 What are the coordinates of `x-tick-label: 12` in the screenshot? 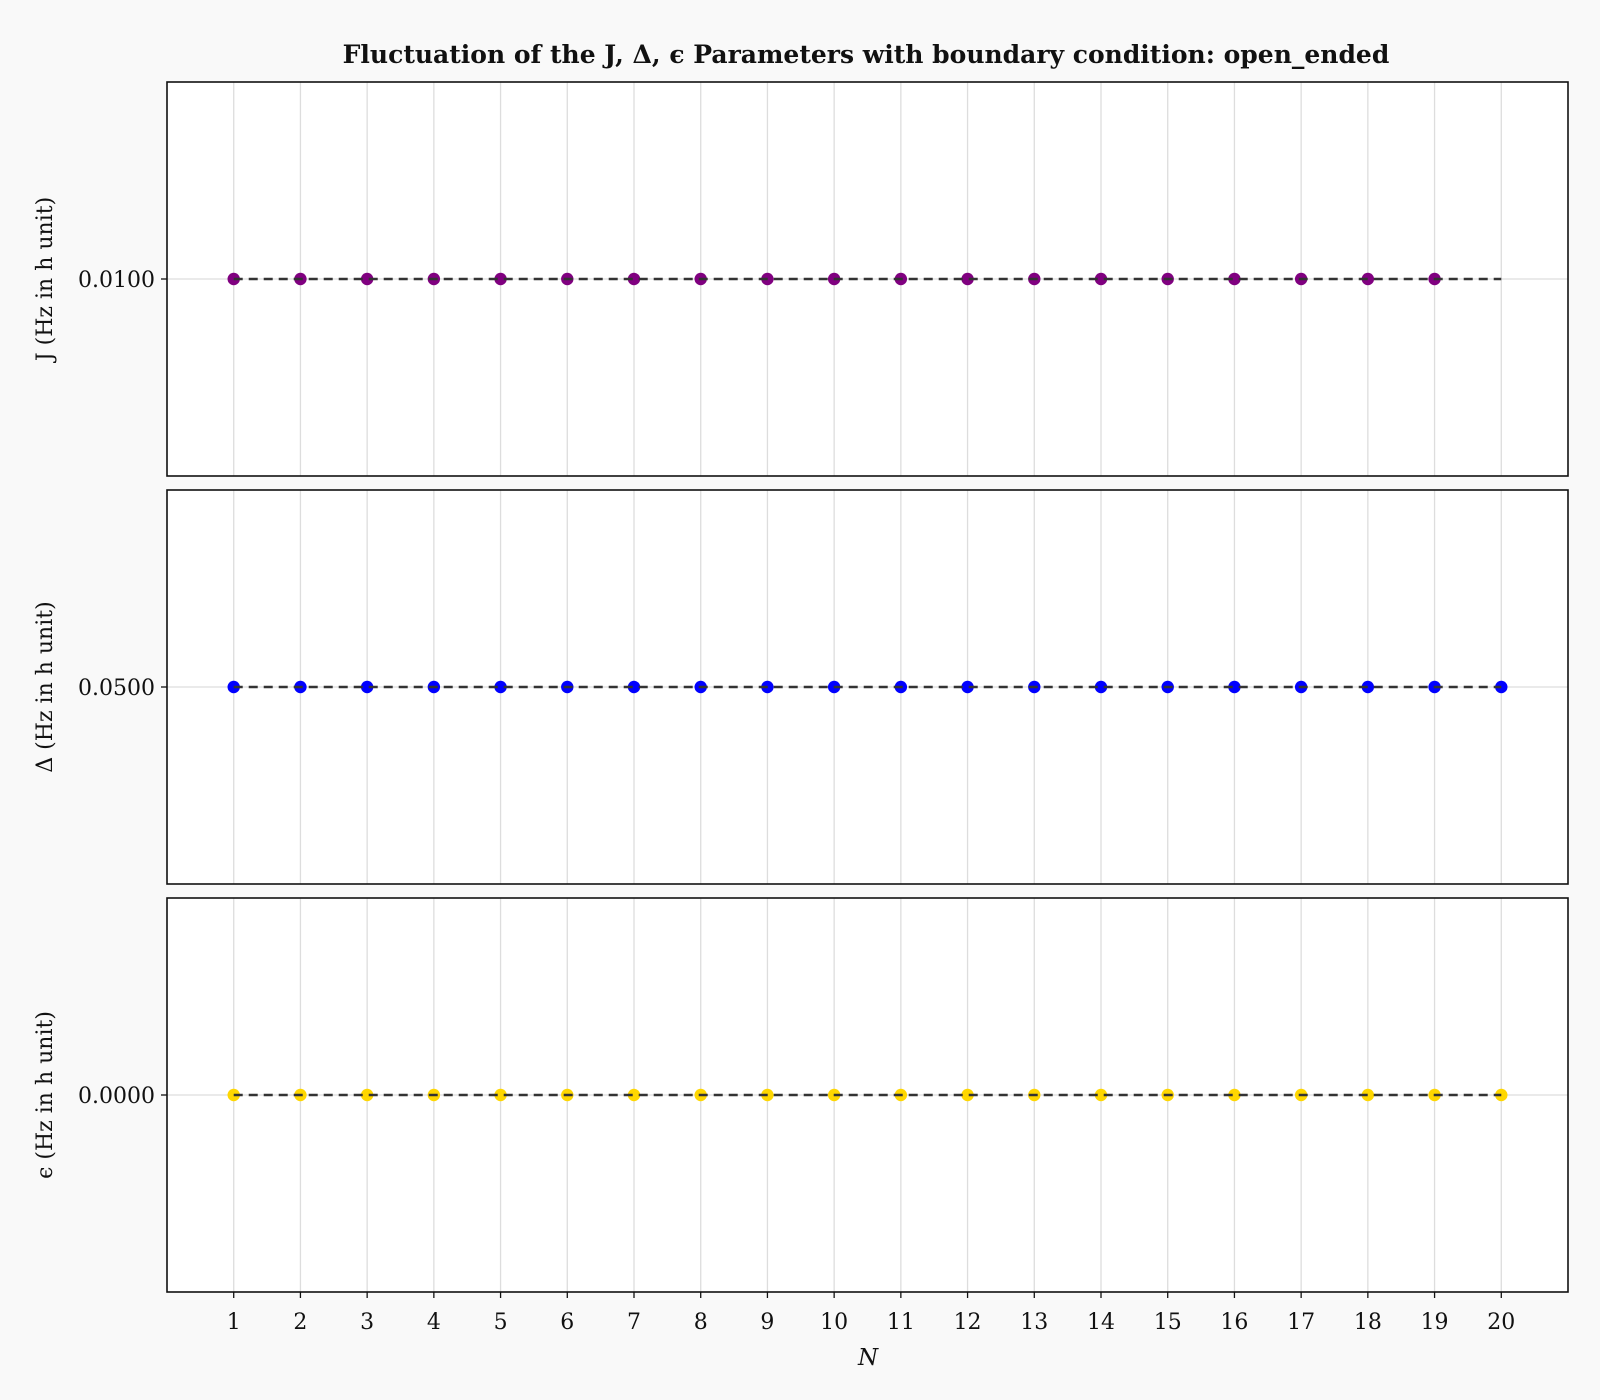 It's located at (968, 1322).